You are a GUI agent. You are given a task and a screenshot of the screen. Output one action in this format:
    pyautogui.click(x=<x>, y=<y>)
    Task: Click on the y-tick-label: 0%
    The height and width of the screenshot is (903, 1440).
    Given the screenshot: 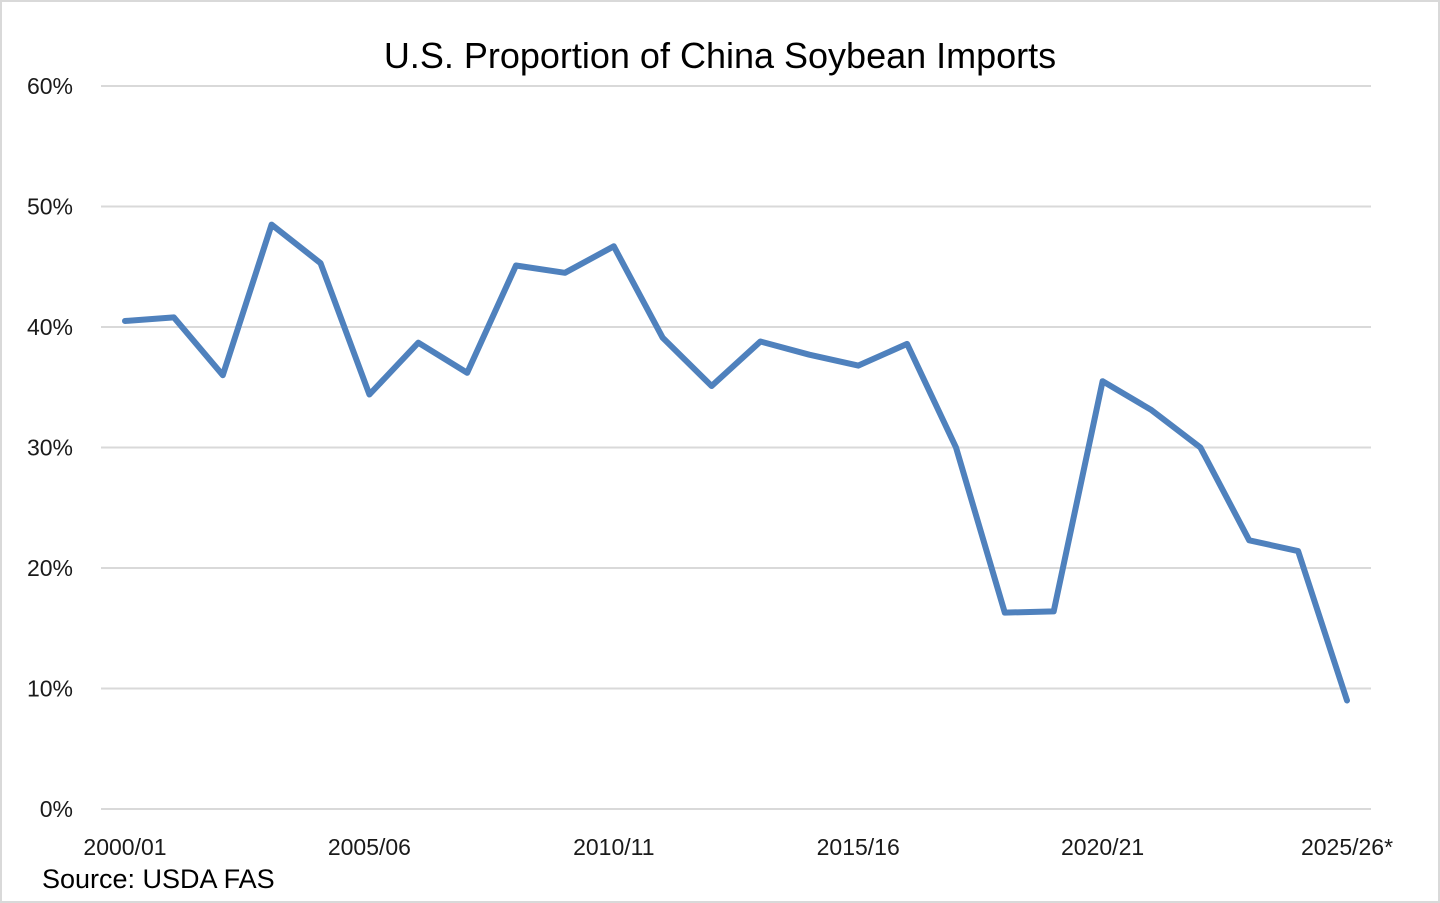 What is the action you would take?
    pyautogui.click(x=56, y=809)
    